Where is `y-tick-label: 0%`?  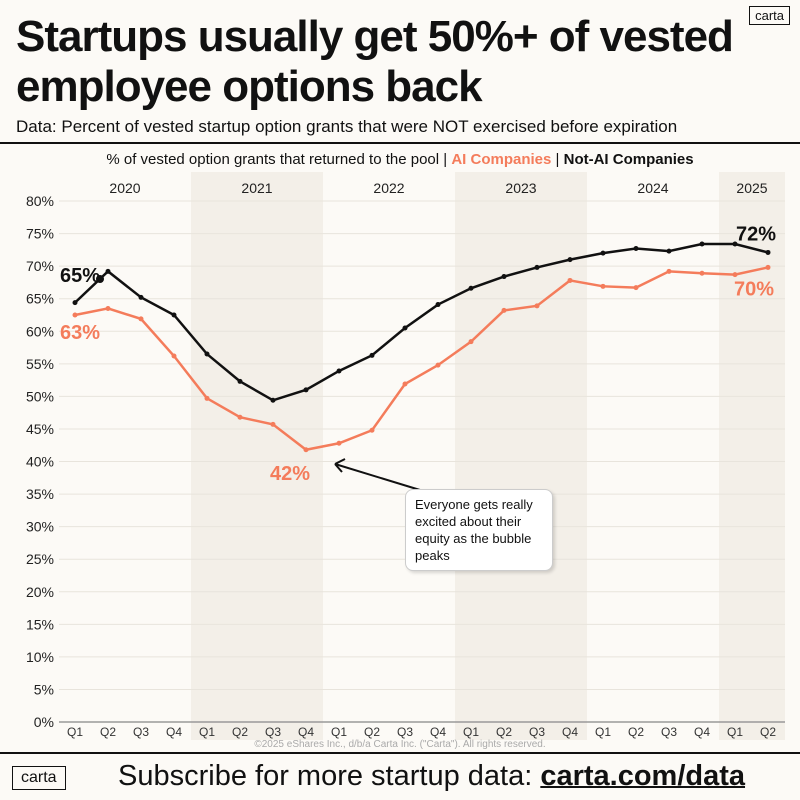 y-tick-label: 0% is located at coordinates (44, 722).